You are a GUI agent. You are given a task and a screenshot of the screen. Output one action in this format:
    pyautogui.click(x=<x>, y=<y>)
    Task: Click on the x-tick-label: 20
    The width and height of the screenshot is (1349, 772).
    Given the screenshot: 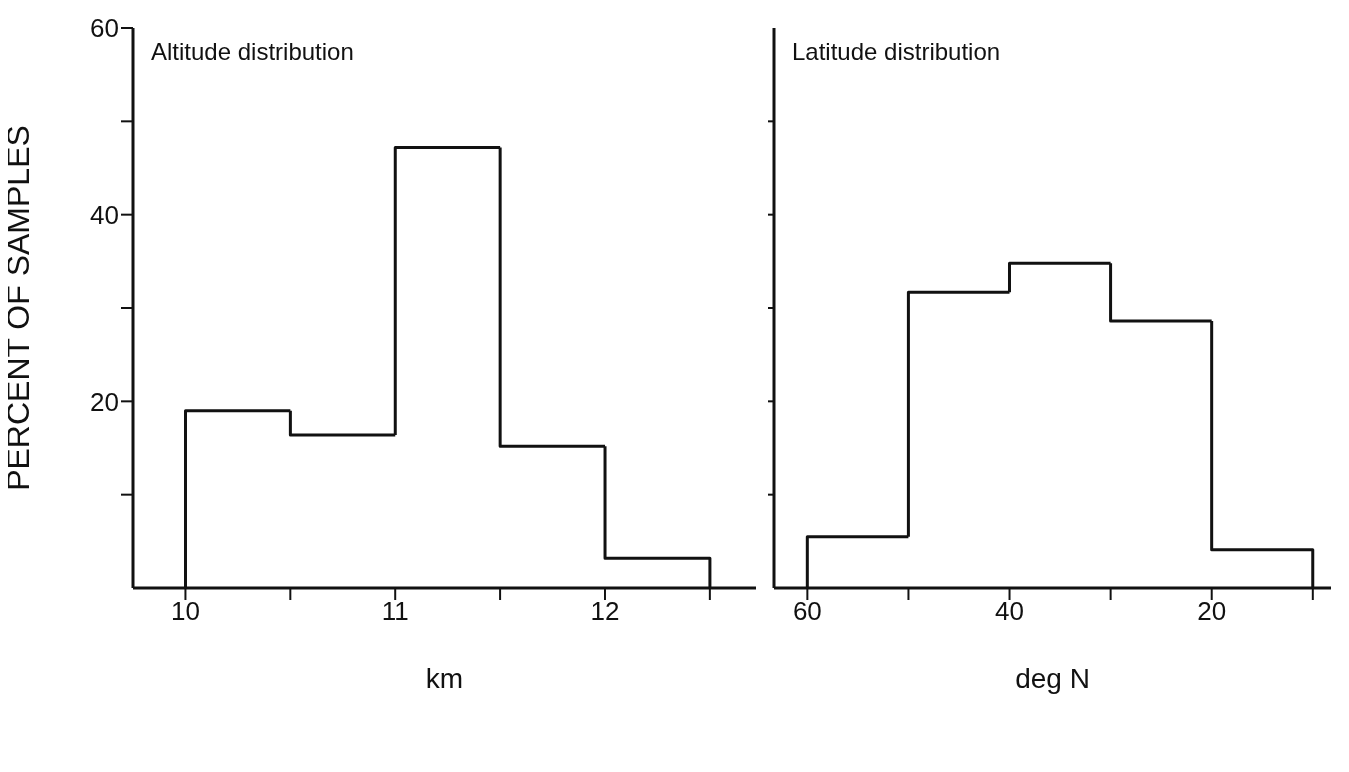 What is the action you would take?
    pyautogui.click(x=1212, y=611)
    